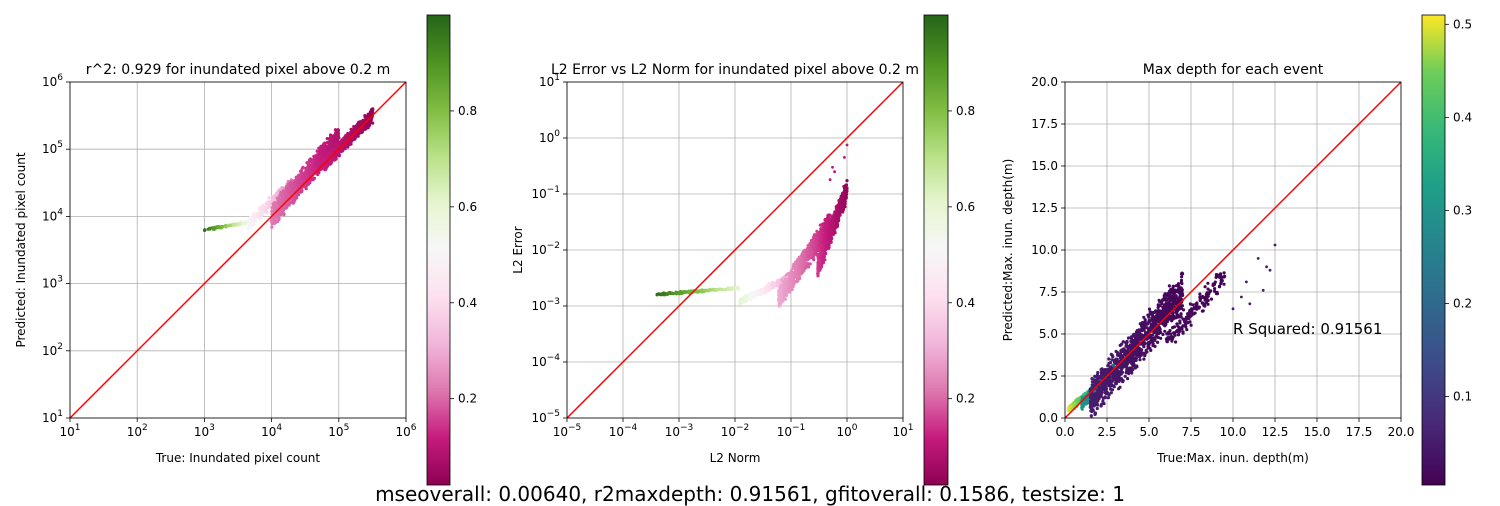 This screenshot has height=506, width=1500. Describe the element at coordinates (902, 431) in the screenshot. I see `x-tick-label: 10¹` at that location.